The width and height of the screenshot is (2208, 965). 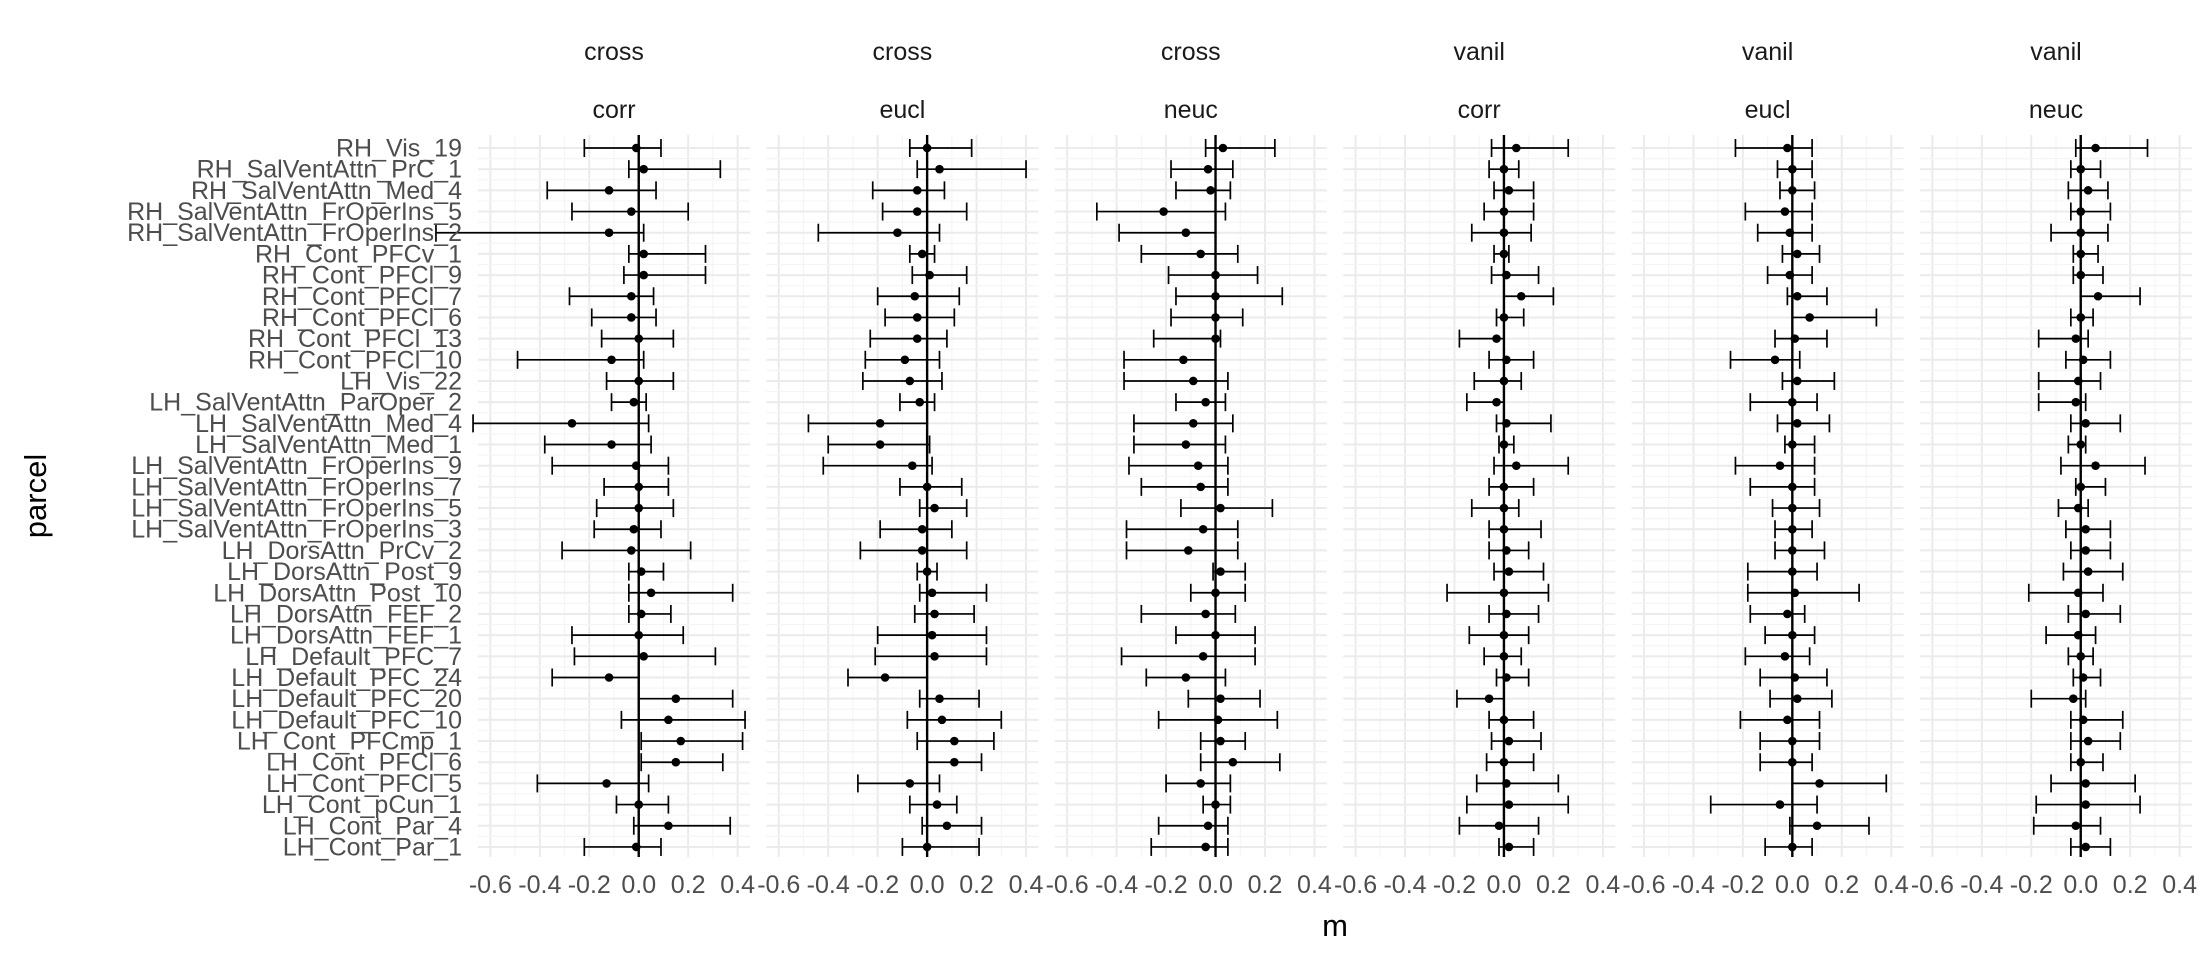 What do you see at coordinates (362, 276) in the screenshot?
I see `y-tick-label: RH_Cont_PFCl_9` at bounding box center [362, 276].